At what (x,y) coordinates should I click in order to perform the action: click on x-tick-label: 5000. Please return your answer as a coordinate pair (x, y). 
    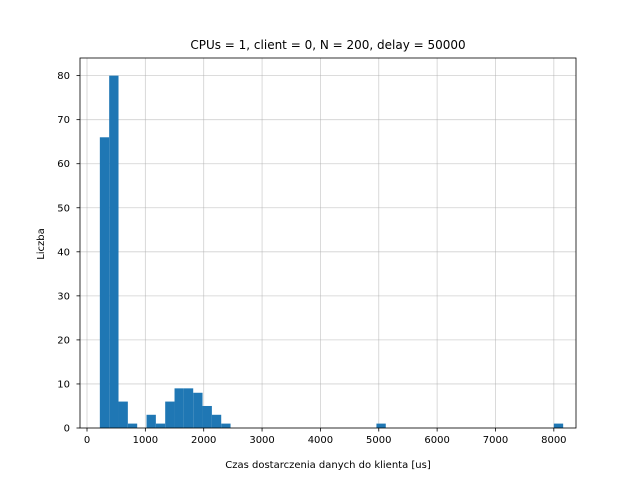
    Looking at the image, I should click on (378, 440).